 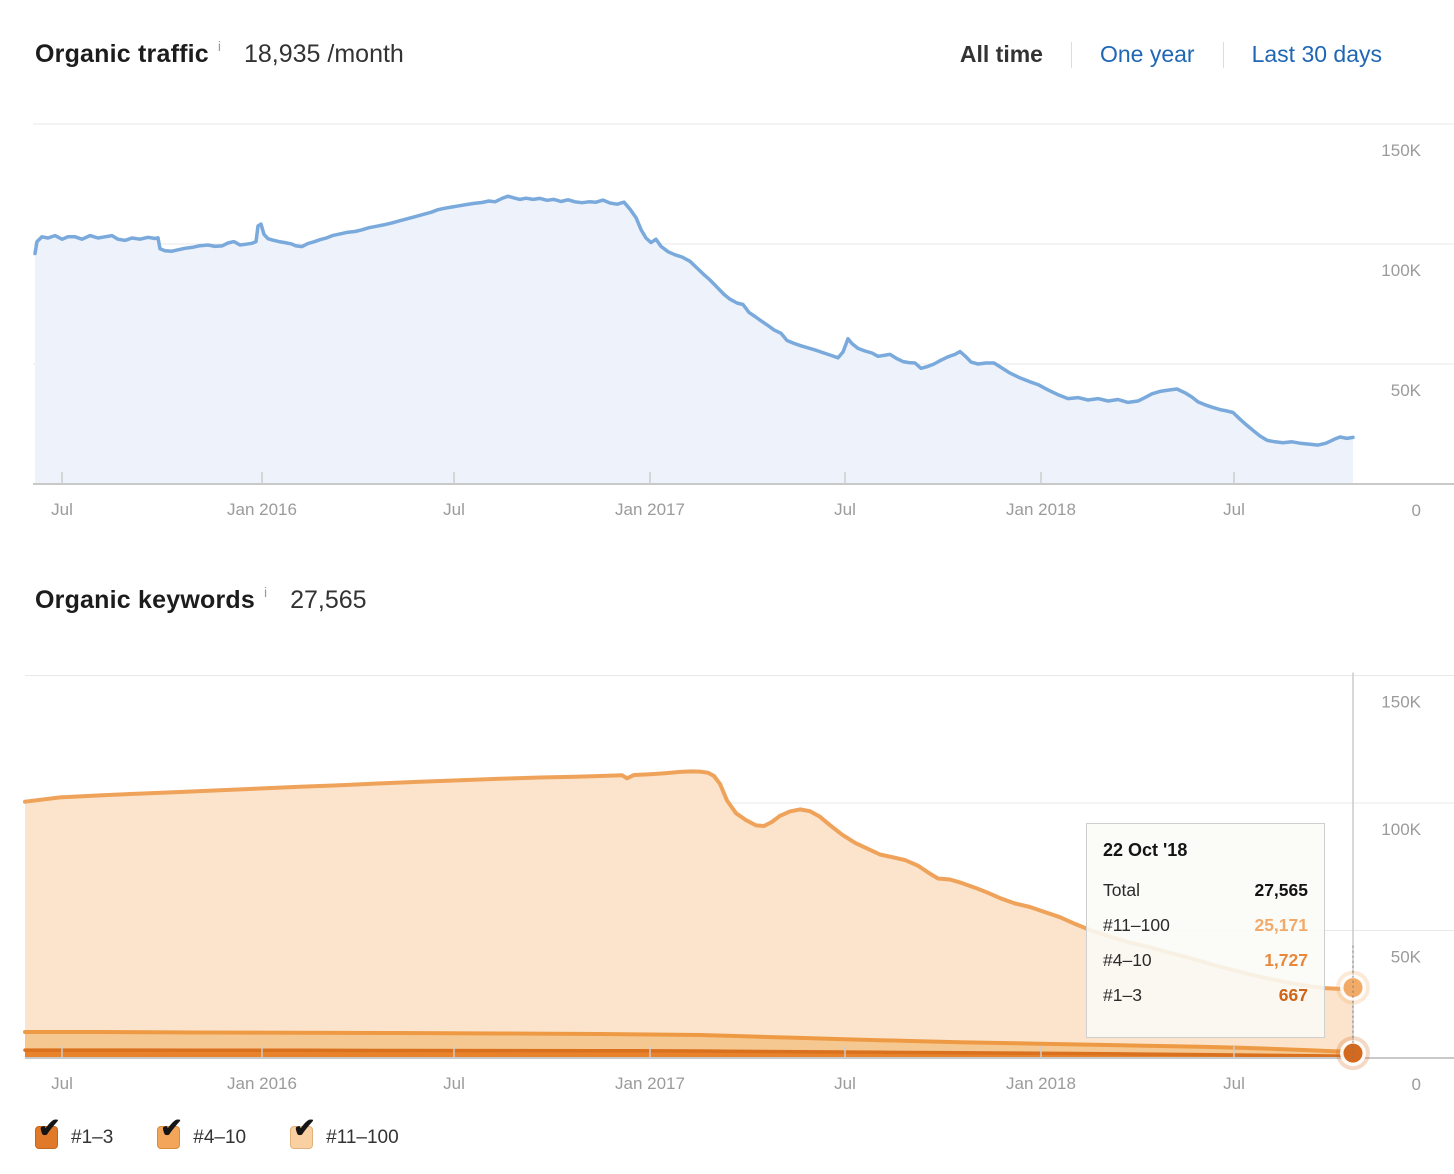 I want to click on tooltip-row-label: #1–3, so click(x=1122, y=995).